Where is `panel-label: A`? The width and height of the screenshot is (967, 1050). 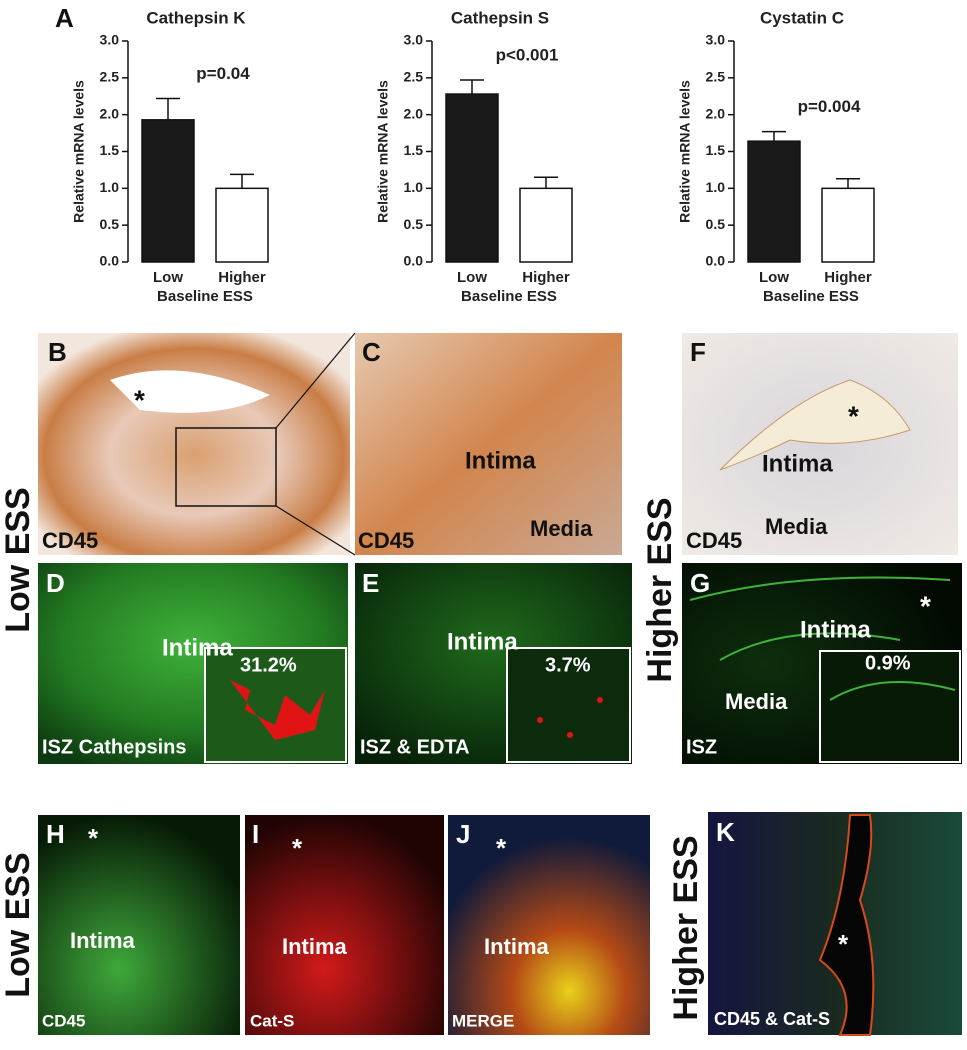 panel-label: A is located at coordinates (64, 18).